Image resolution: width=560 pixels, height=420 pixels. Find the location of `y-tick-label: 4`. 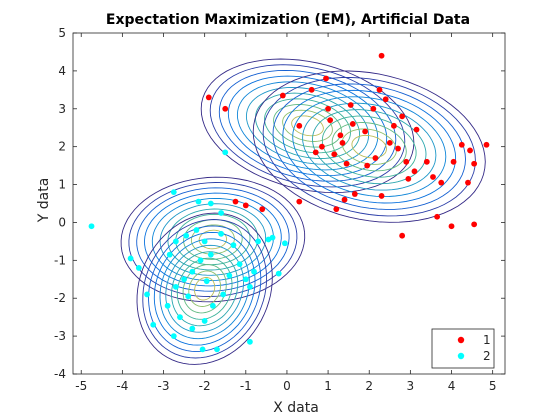

y-tick-label: 4 is located at coordinates (62, 71).